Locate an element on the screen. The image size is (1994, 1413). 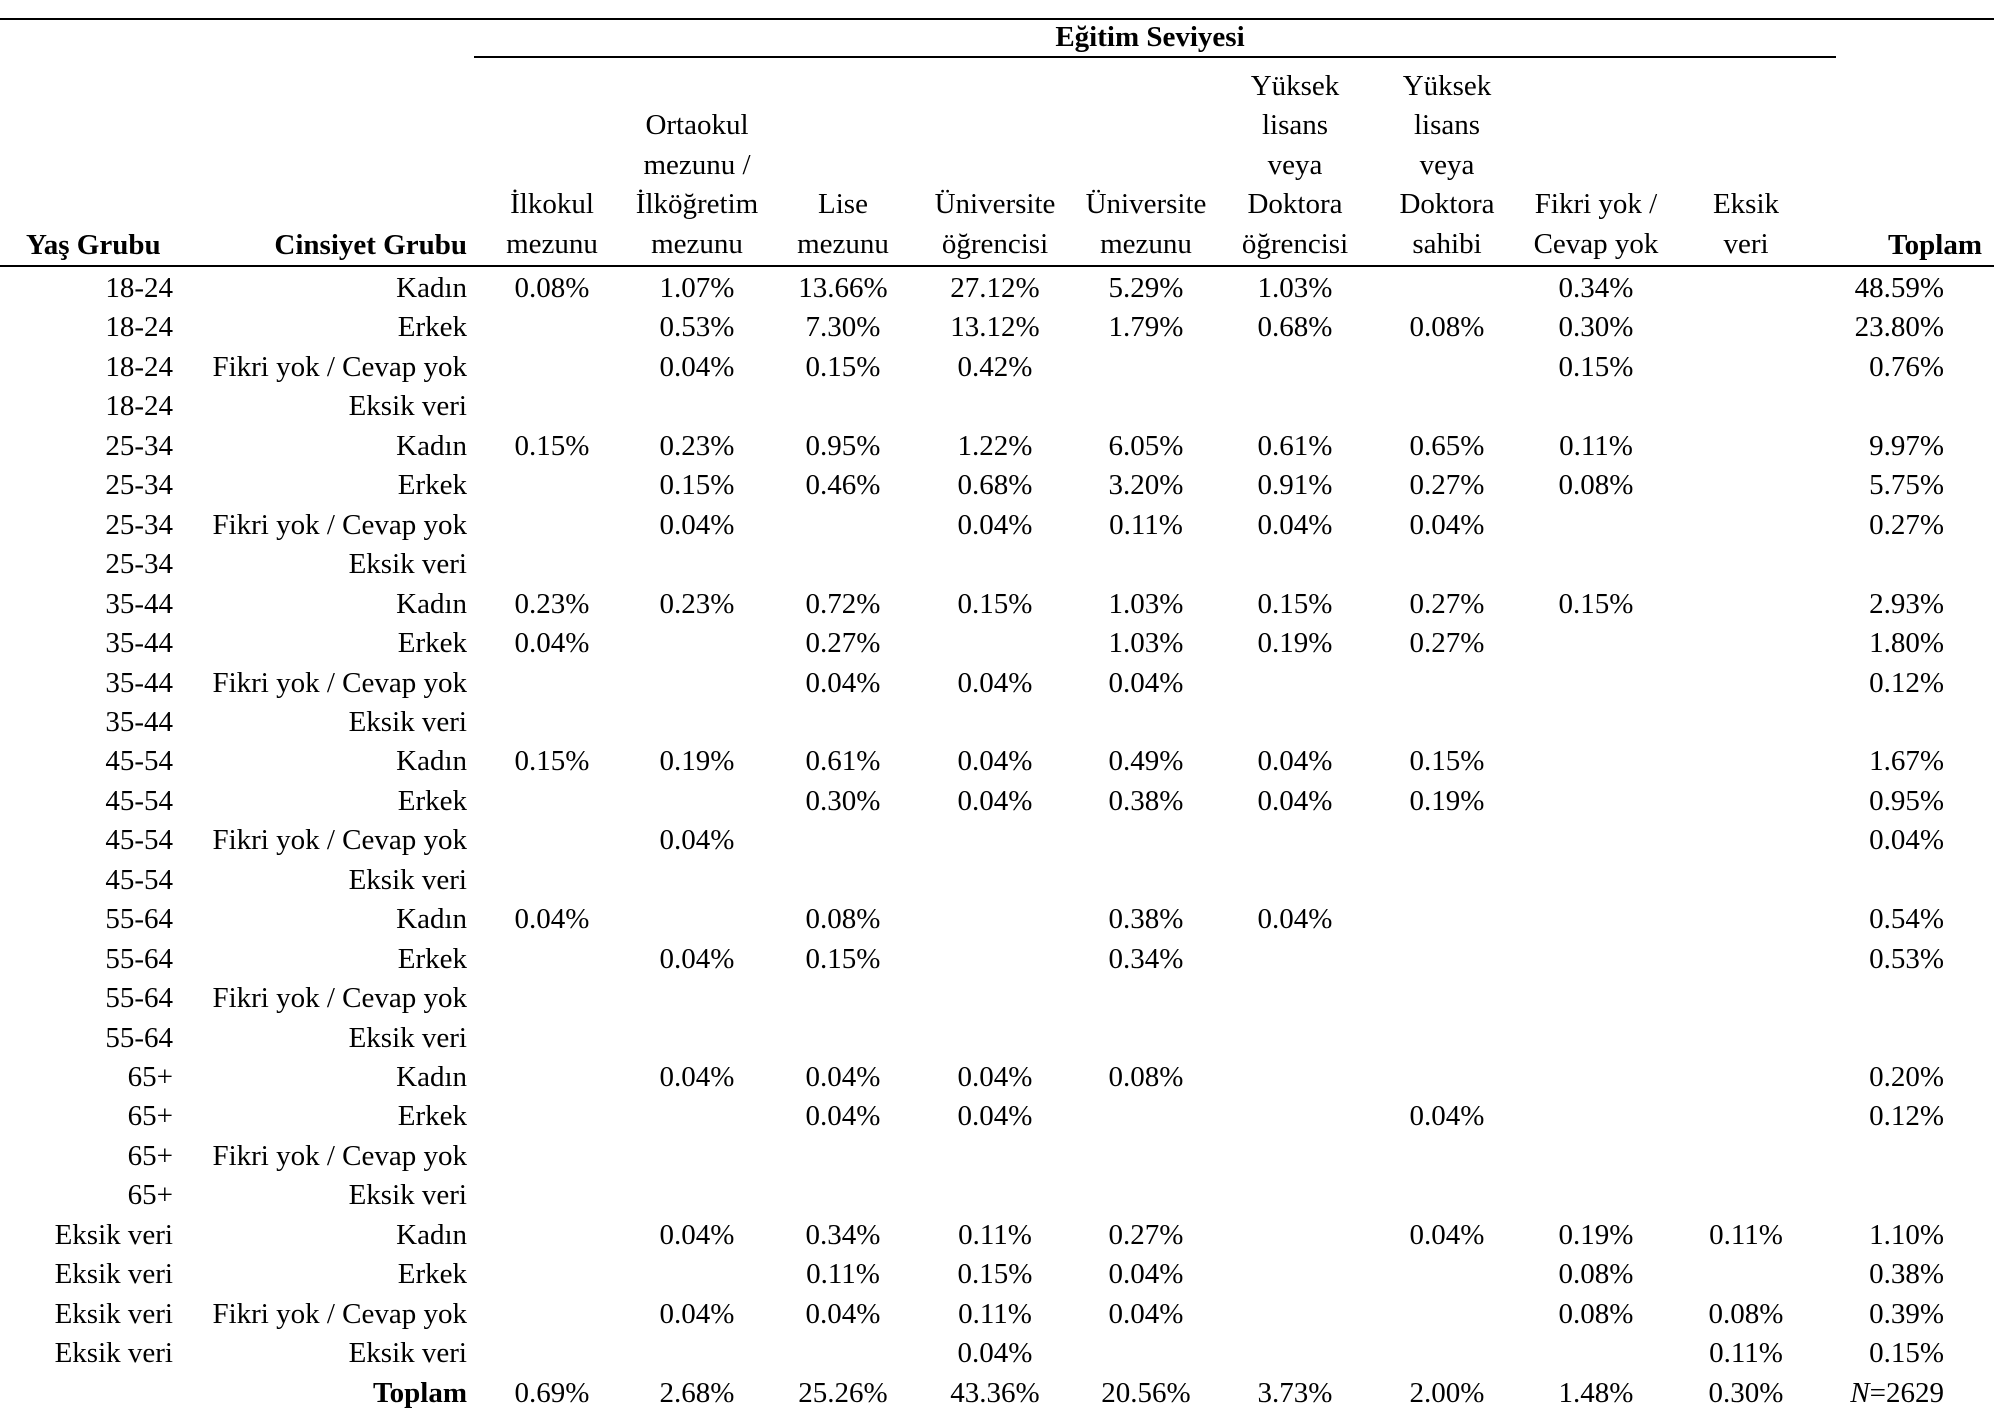
row-total: 0.54% is located at coordinates (1906, 919).